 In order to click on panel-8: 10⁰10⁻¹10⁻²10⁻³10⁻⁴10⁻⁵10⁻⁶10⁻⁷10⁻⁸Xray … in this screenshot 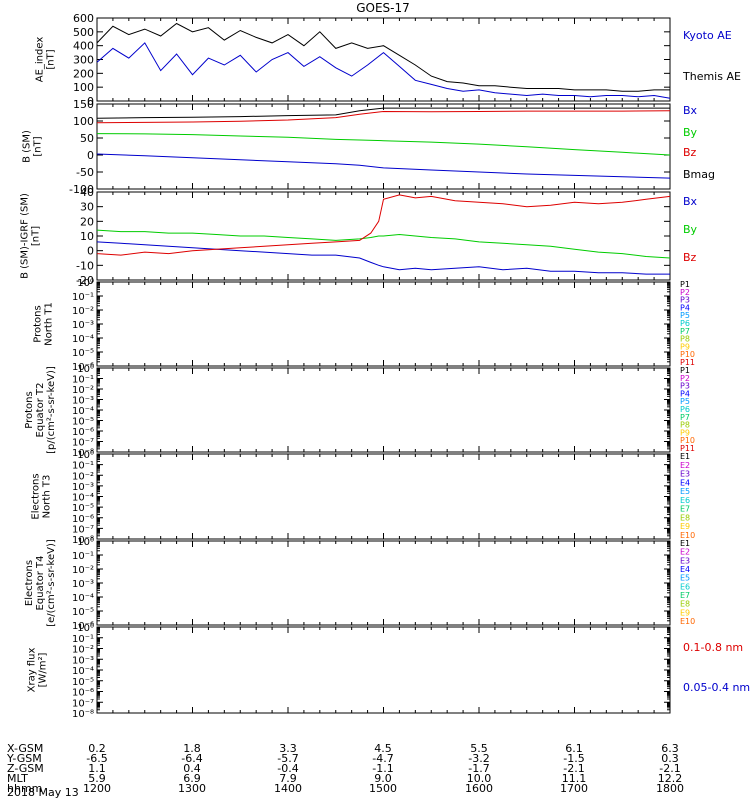, I will do `click(388, 671)`.